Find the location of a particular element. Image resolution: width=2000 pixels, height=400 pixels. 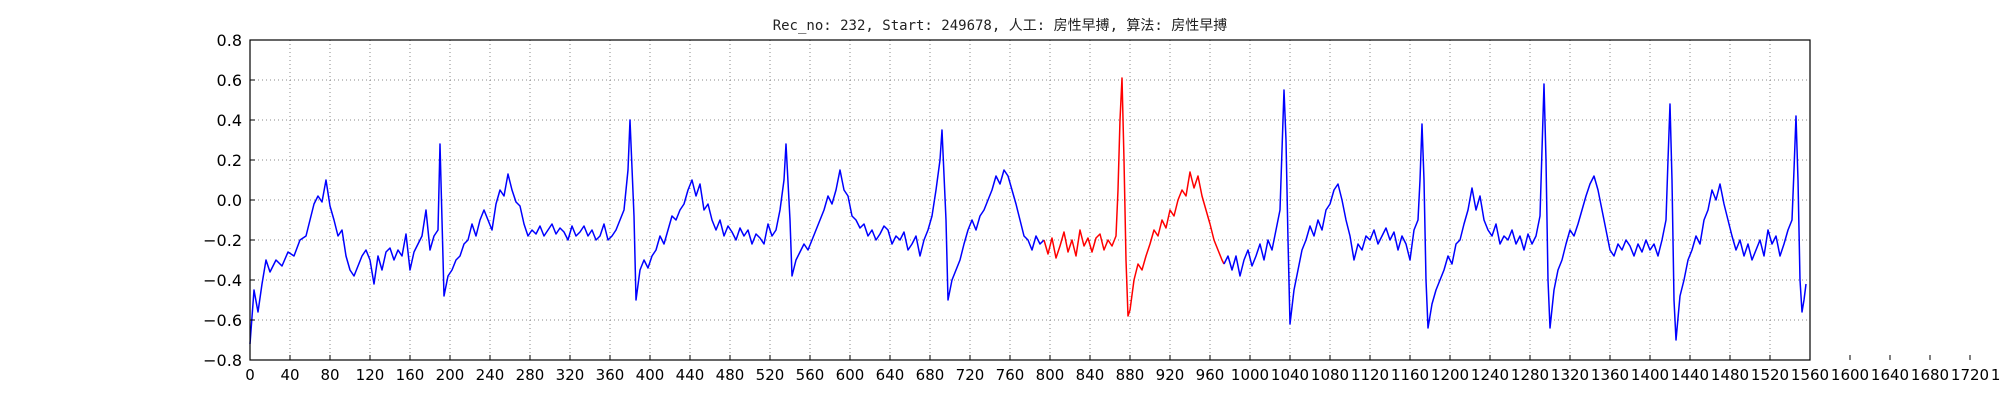

x-tick-label: 760 is located at coordinates (1010, 375).